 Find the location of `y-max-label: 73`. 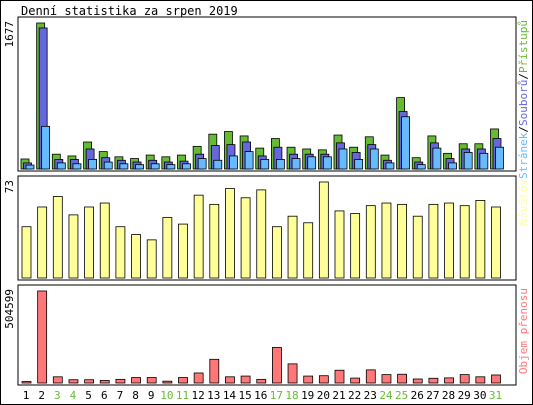

y-max-label: 73 is located at coordinates (9, 186).